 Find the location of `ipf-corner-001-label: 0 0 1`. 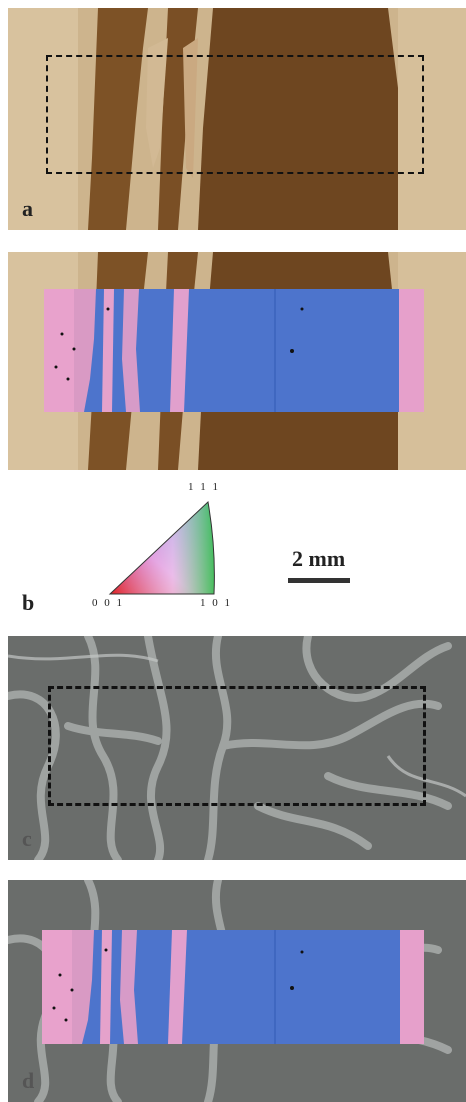

ipf-corner-001-label: 0 0 1 is located at coordinates (108, 603).